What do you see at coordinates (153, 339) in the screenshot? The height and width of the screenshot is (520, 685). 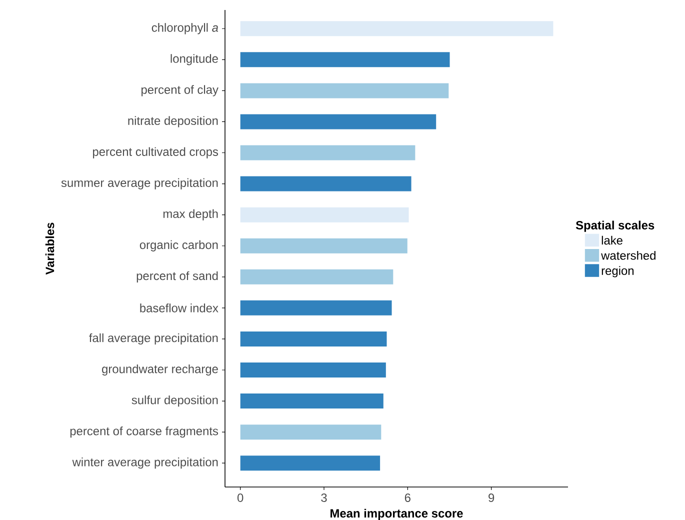 I see `y-tick-label: fall average precipitation` at bounding box center [153, 339].